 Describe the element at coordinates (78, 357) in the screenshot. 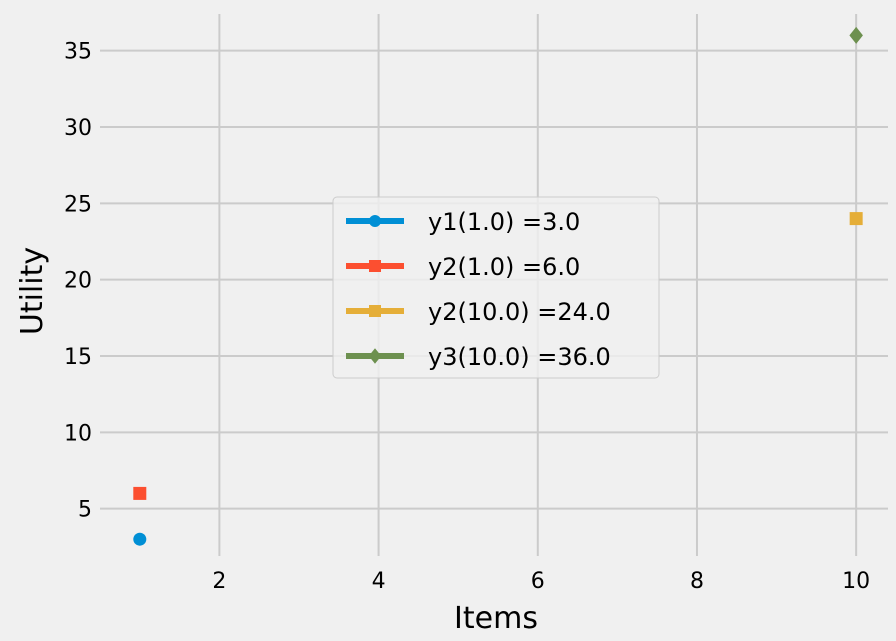

I see `y-tick-label: 15` at that location.